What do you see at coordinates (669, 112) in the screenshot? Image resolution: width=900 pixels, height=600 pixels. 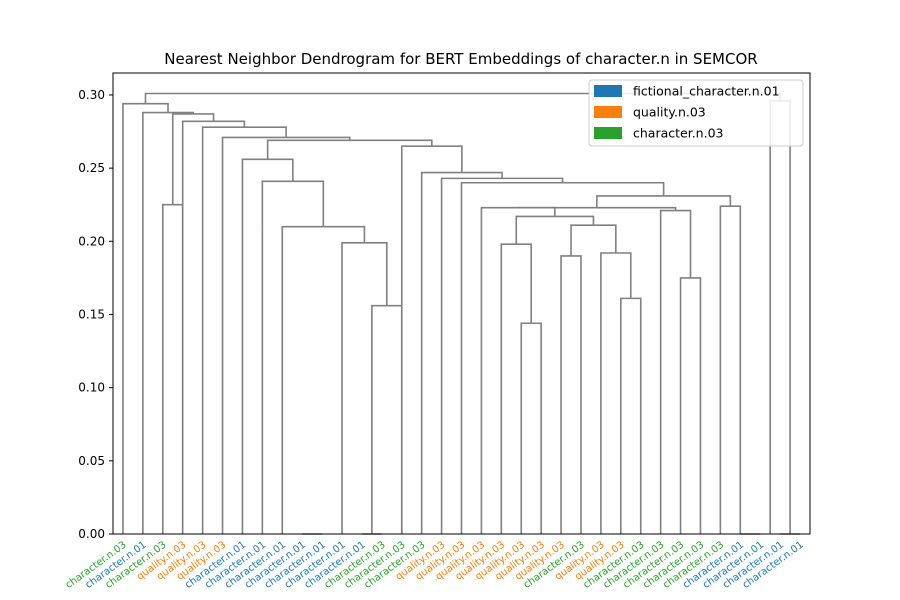 I see `legend-label: quality.n.03` at bounding box center [669, 112].